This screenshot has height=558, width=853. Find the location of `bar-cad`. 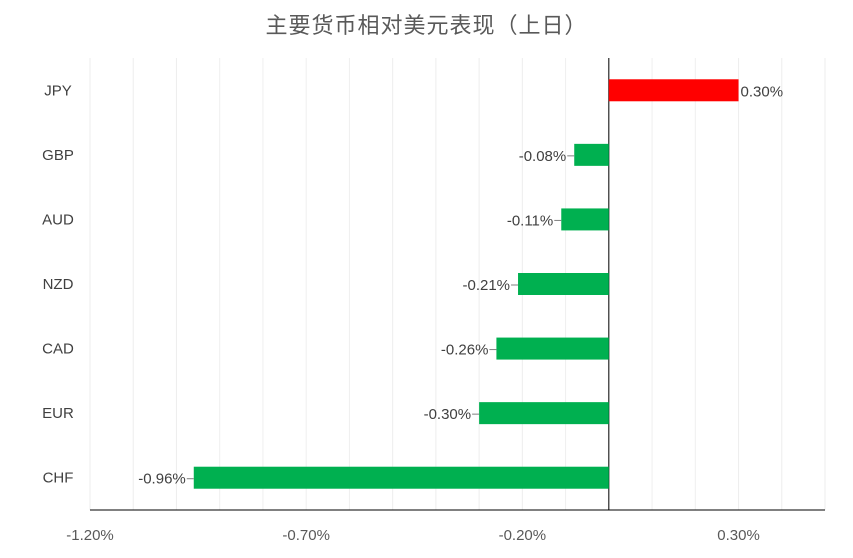

bar-cad is located at coordinates (552, 348).